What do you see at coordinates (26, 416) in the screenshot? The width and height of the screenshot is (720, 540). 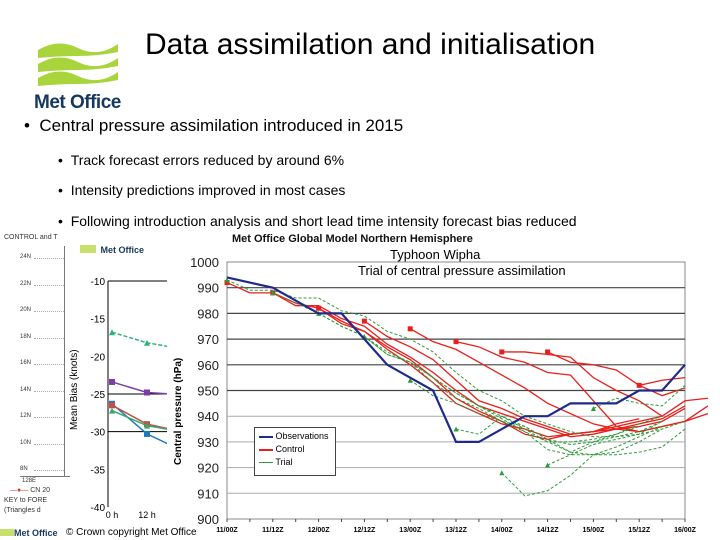 I see `lat-label: 12N` at bounding box center [26, 416].